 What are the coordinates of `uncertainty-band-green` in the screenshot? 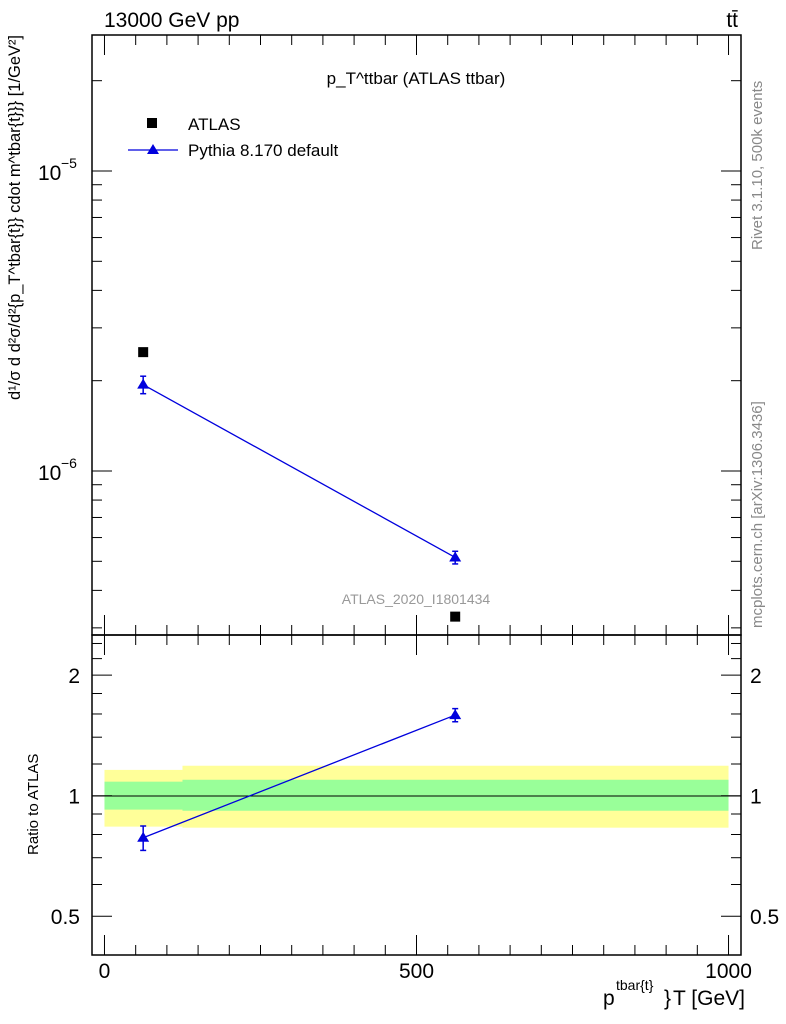 It's located at (455, 795).